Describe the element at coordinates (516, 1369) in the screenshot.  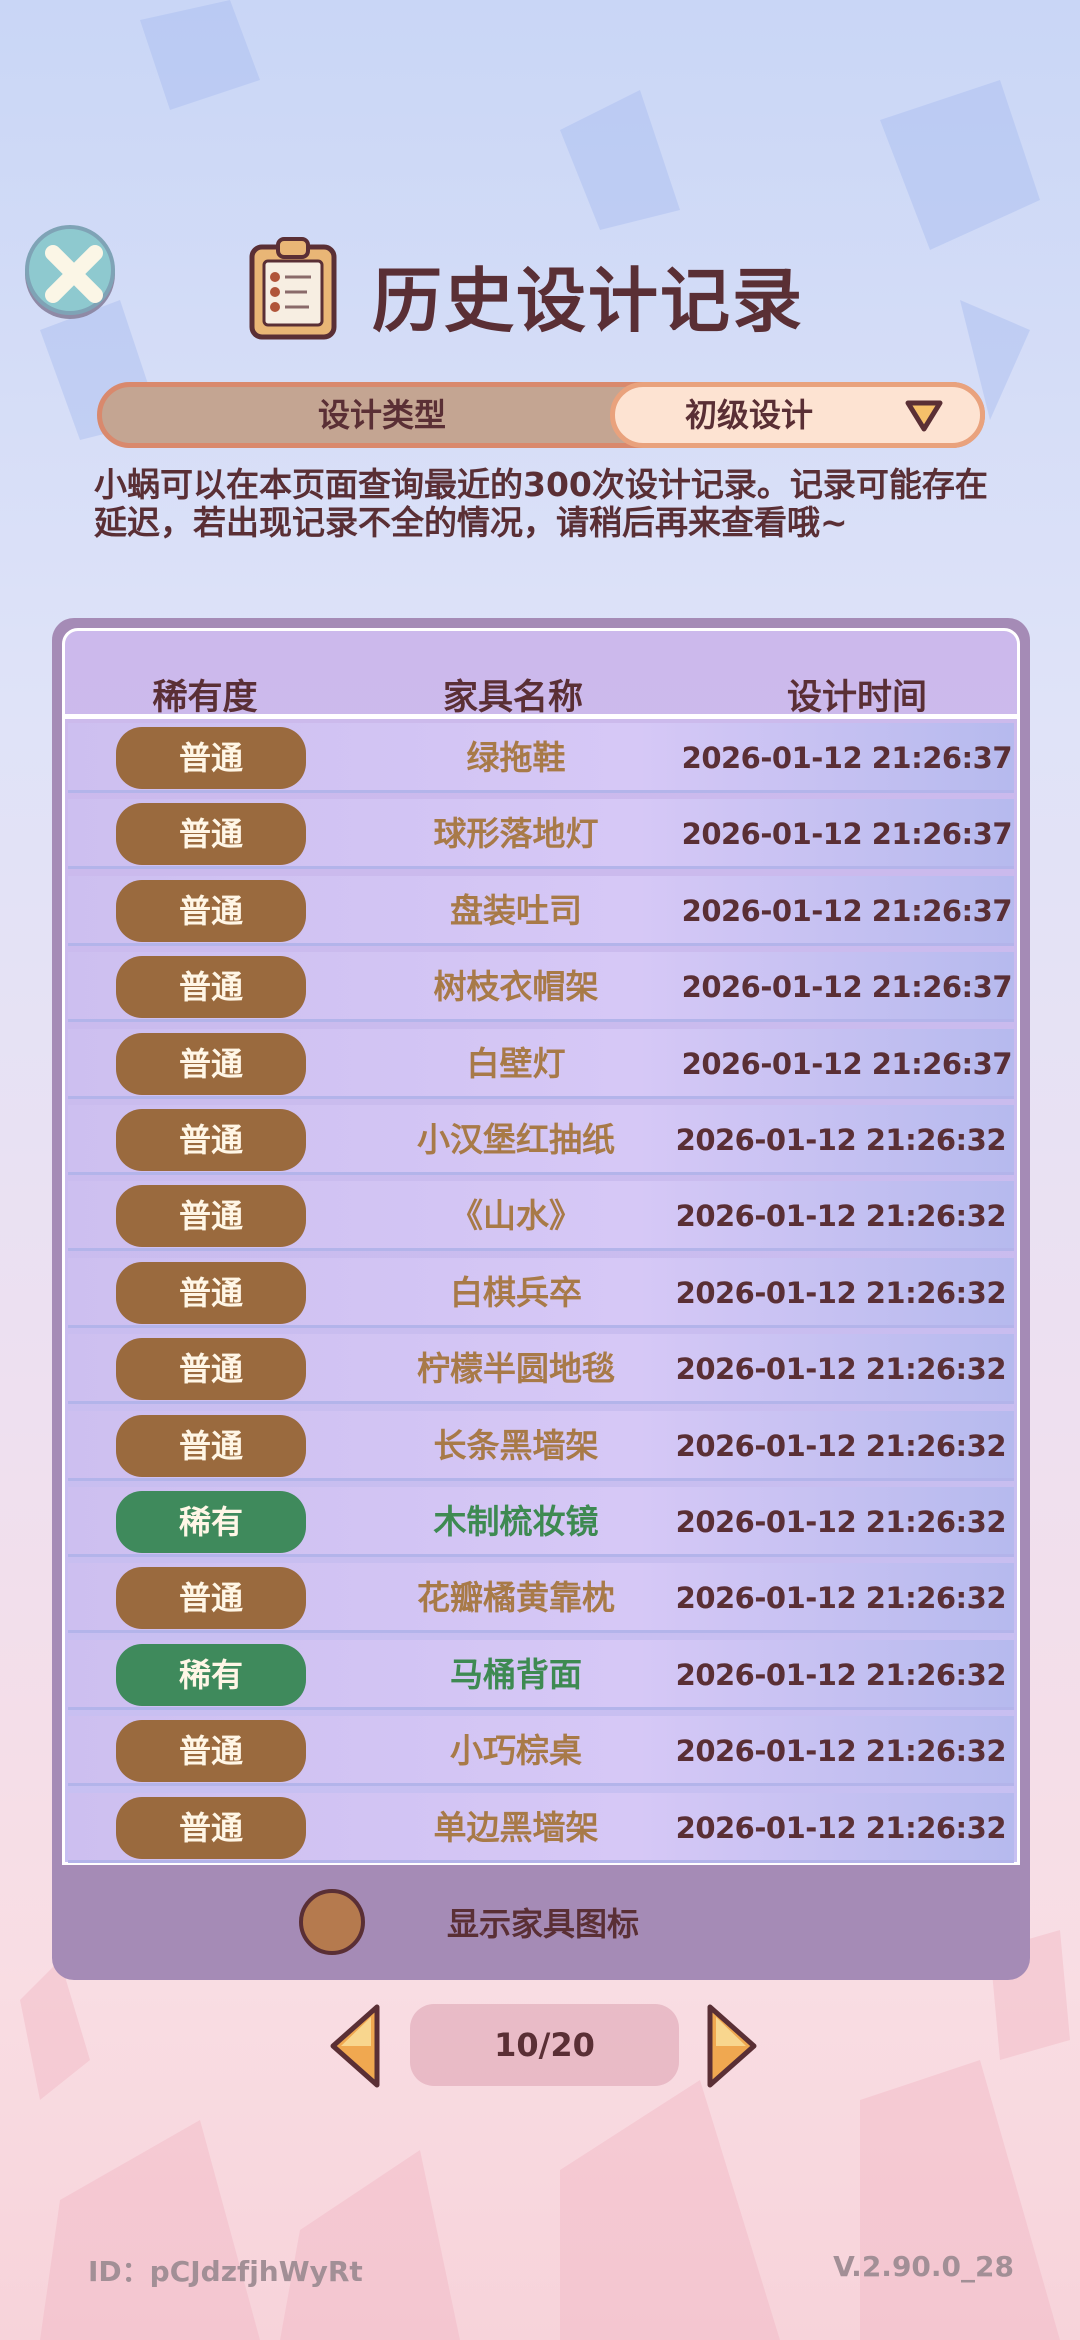
I see `furniture-name: 柠檬半圆地毯` at that location.